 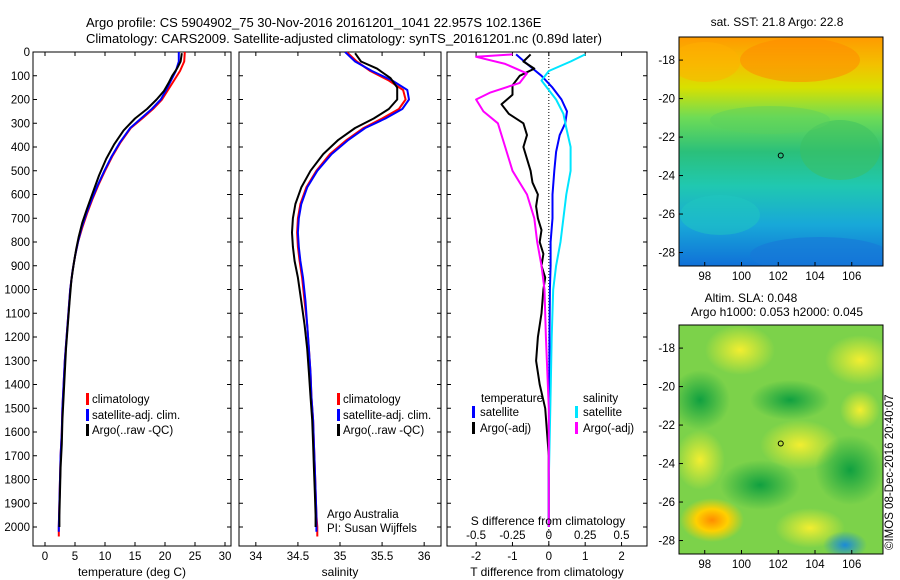 What do you see at coordinates (20, 101) in the screenshot?
I see `depth-tick-label: 200` at bounding box center [20, 101].